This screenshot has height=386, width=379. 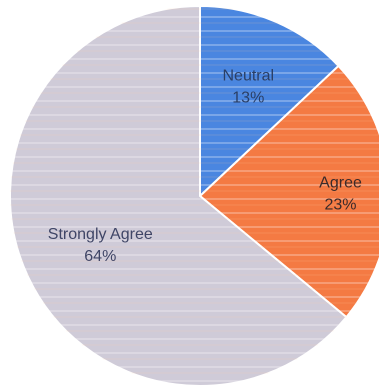 What do you see at coordinates (249, 75) in the screenshot?
I see `slice-label-neutral: Neutral` at bounding box center [249, 75].